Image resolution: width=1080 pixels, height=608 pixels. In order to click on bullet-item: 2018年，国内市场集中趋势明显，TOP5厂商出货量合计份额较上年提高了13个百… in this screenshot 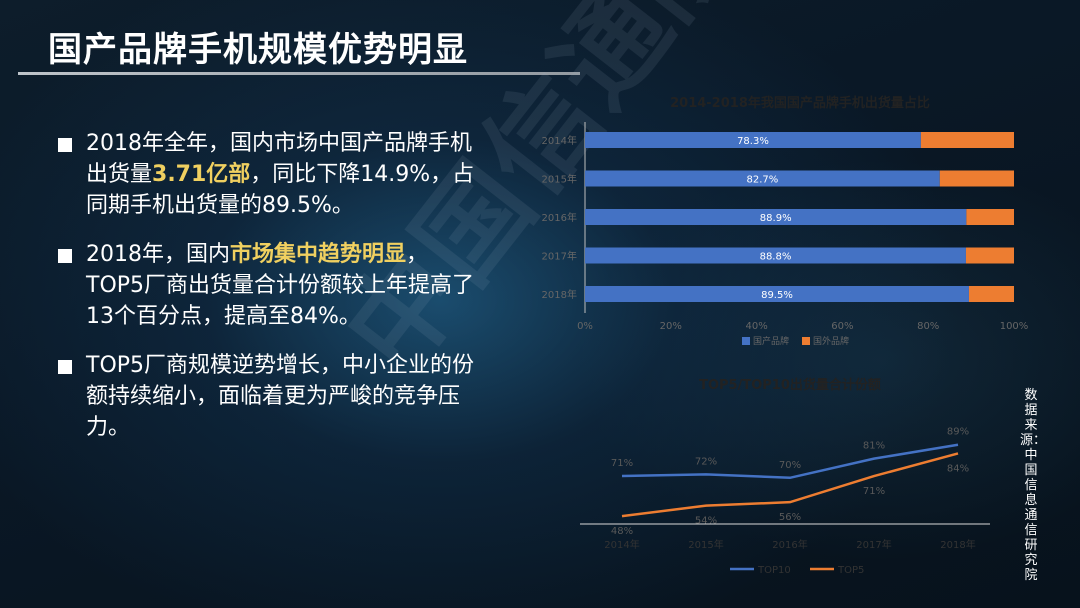, I will do `click(268, 285)`.